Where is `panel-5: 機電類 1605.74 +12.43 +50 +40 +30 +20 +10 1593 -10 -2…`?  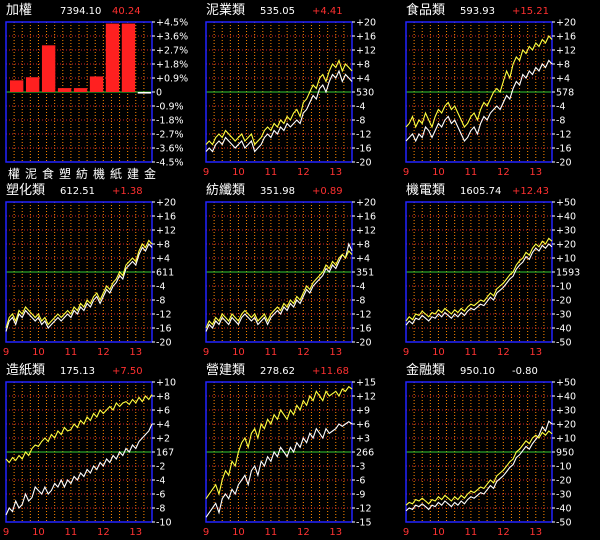
panel-5: 機電類 1605.74 +12.43 +50 +40 +30 +20 +10 1593 -10 -2… is located at coordinates (491, 270).